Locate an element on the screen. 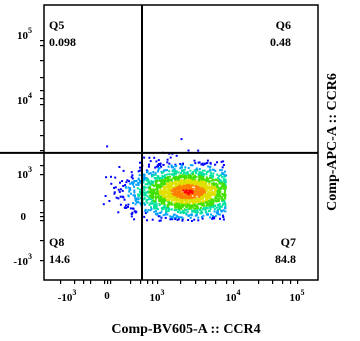  quadrant-q6-name: Q6 is located at coordinates (283, 25).